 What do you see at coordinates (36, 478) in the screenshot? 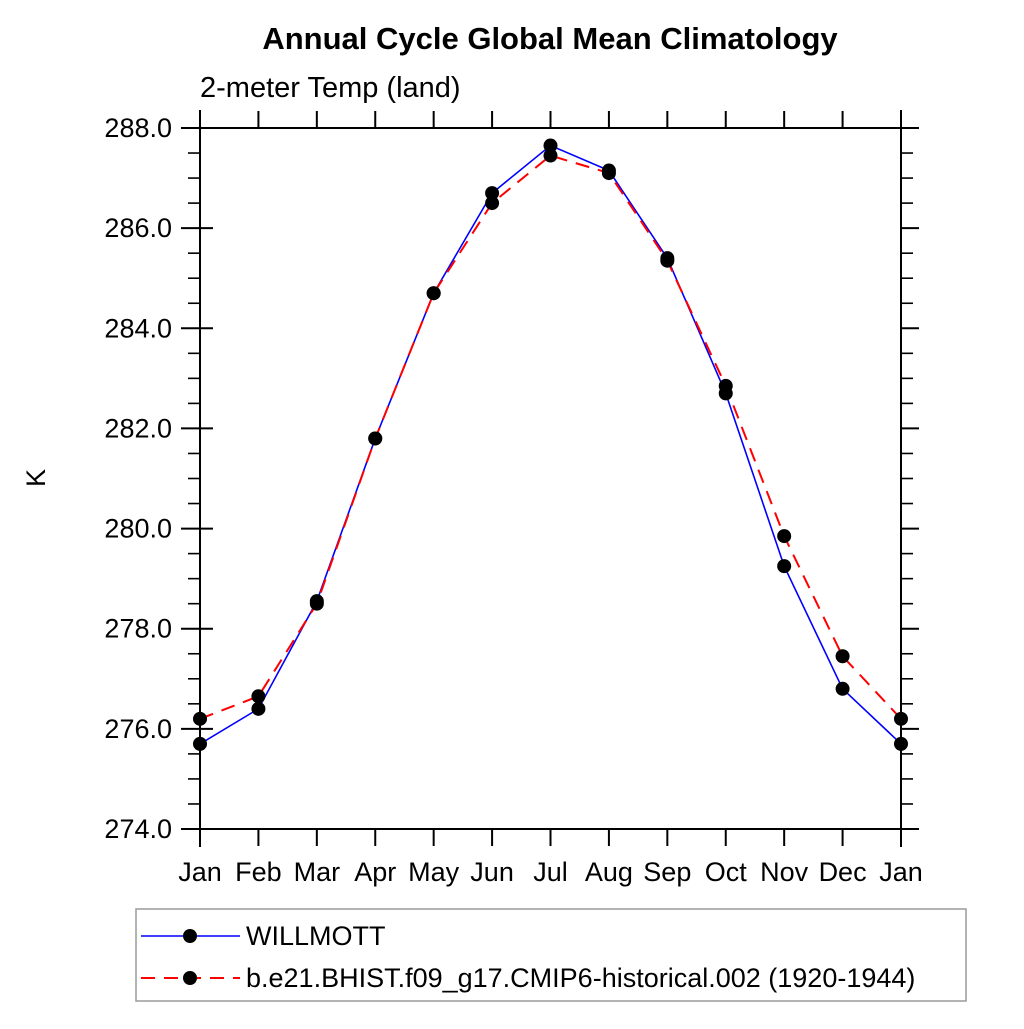
I see `y-axis-label: K` at bounding box center [36, 478].